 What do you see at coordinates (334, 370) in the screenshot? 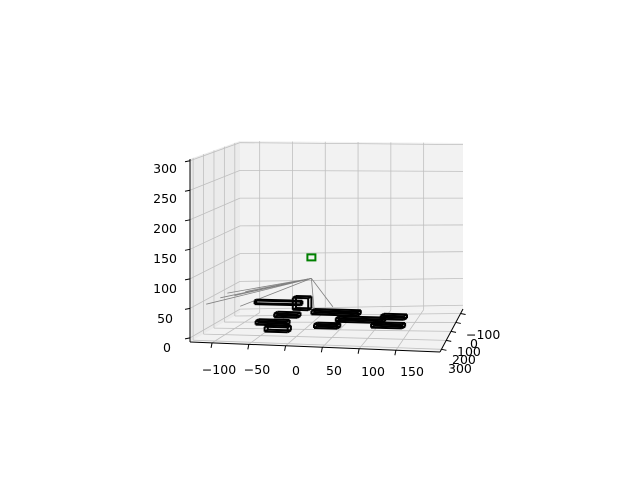
I see `x-tick-label: 50` at bounding box center [334, 370].